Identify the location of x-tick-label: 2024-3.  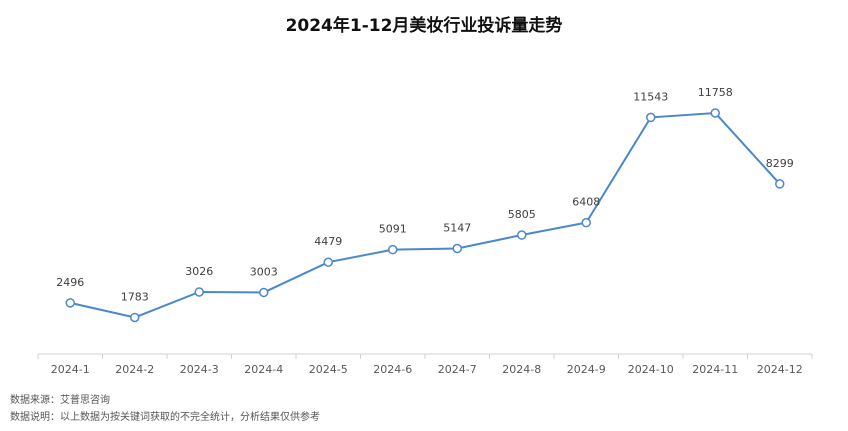
(199, 369).